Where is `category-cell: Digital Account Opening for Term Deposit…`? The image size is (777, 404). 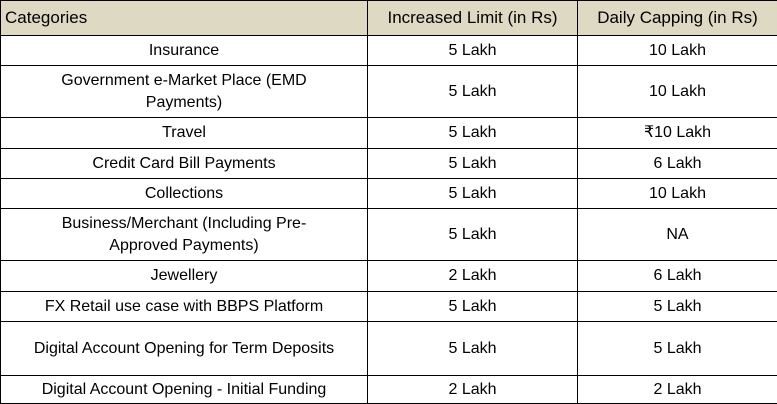
category-cell: Digital Account Opening for Term Deposit… is located at coordinates (184, 349).